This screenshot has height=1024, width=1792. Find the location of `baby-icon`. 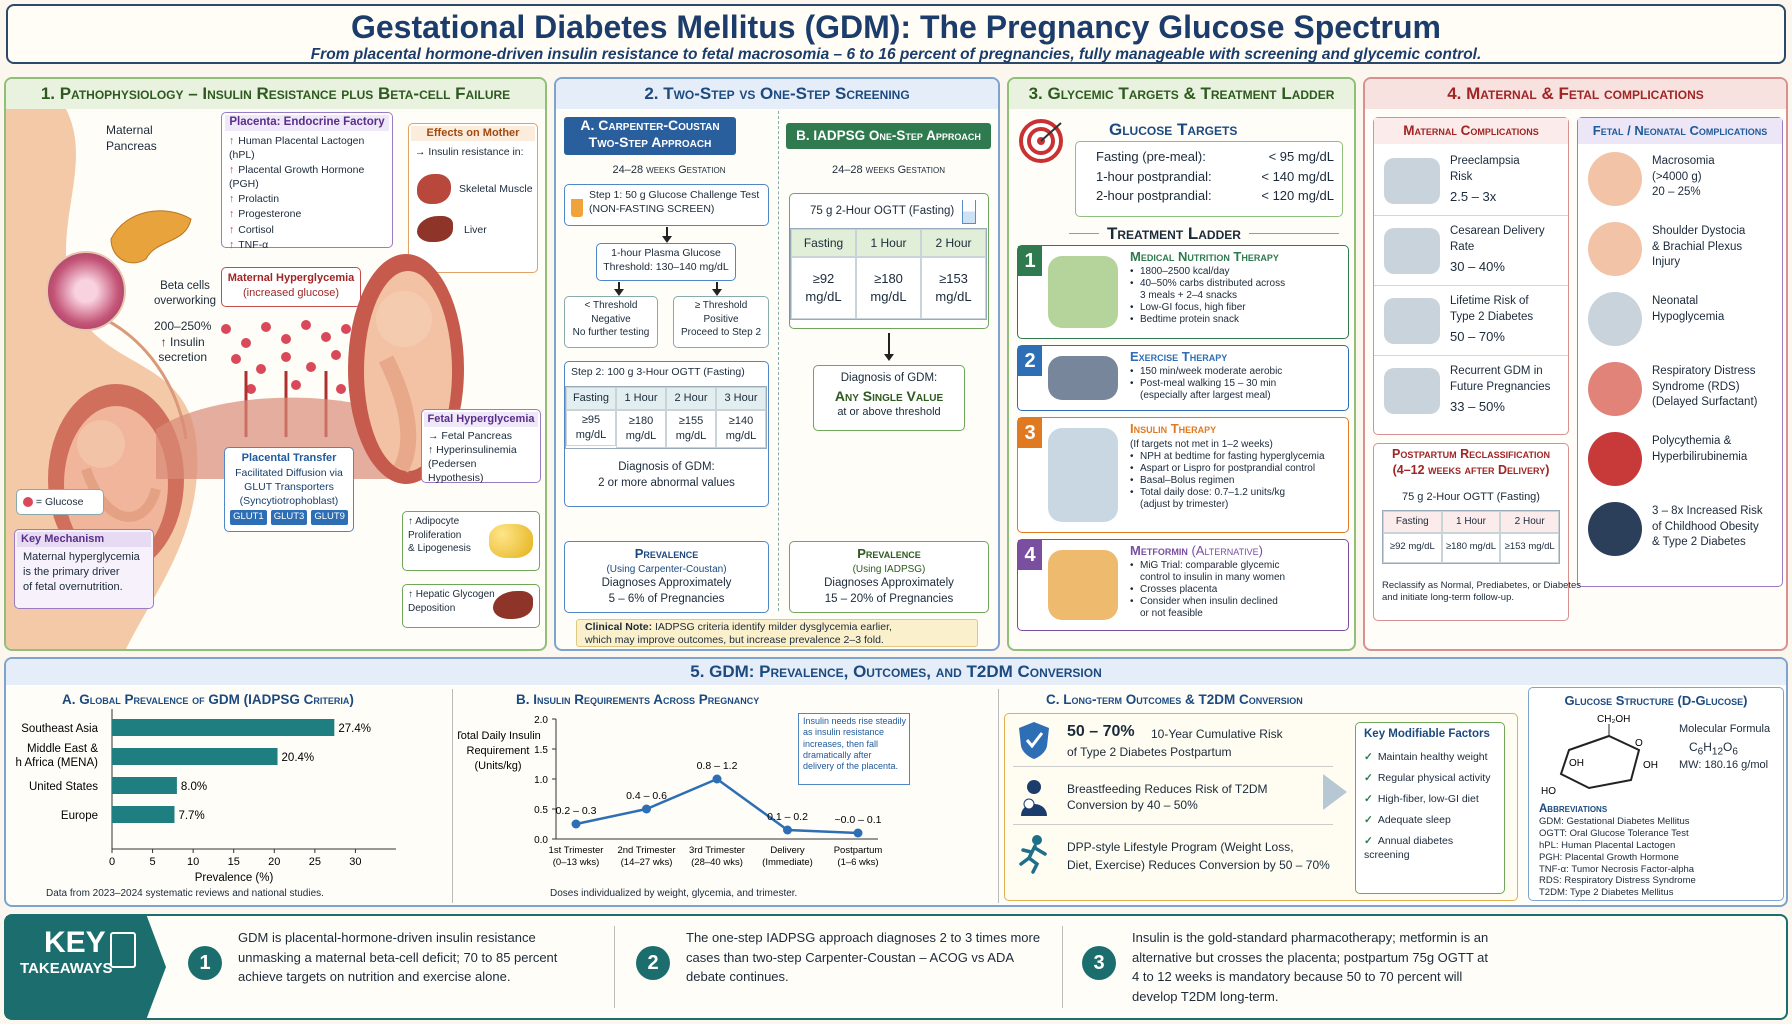

baby-icon is located at coordinates (1615, 179).